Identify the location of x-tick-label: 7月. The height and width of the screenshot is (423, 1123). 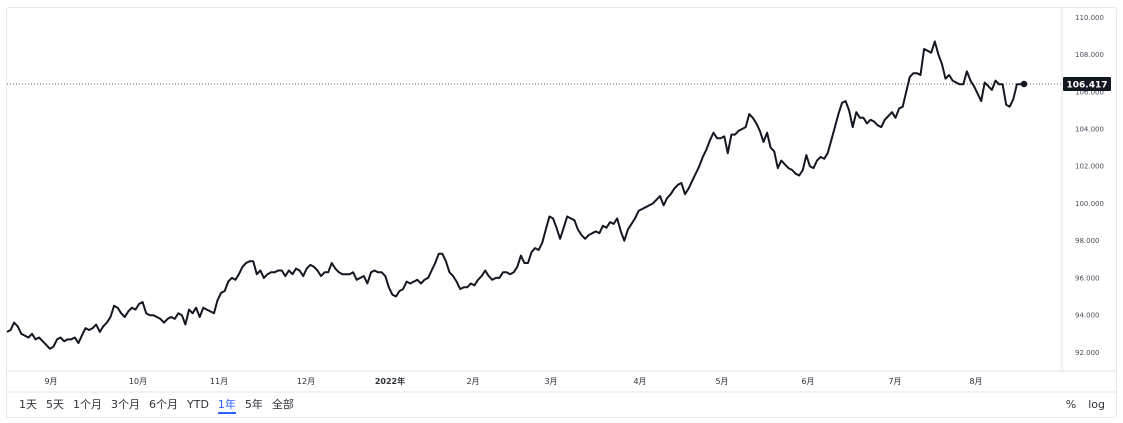
(894, 381).